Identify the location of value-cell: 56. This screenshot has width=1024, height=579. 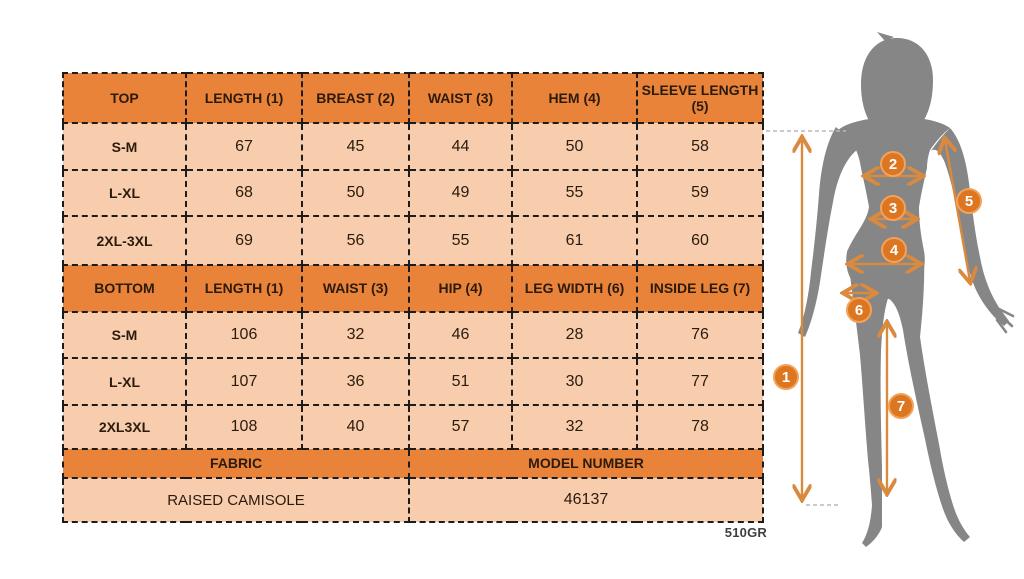
(355, 240).